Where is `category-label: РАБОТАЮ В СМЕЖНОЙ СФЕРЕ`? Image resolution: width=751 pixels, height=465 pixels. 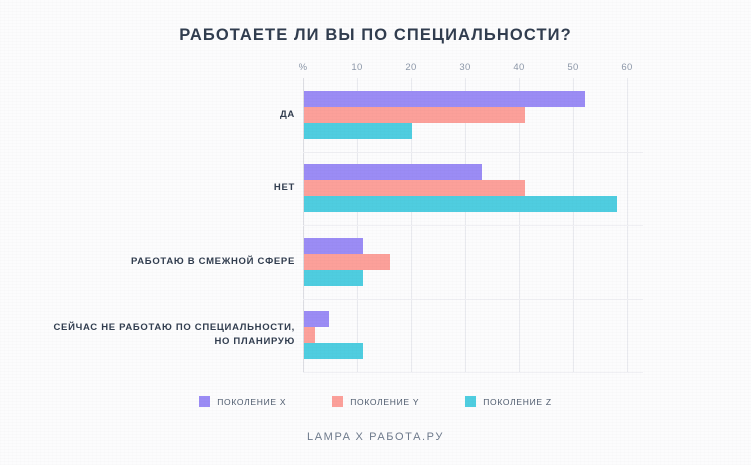
category-label: РАБОТАЮ В СМЕЖНОЙ СФЕРЕ is located at coordinates (213, 261).